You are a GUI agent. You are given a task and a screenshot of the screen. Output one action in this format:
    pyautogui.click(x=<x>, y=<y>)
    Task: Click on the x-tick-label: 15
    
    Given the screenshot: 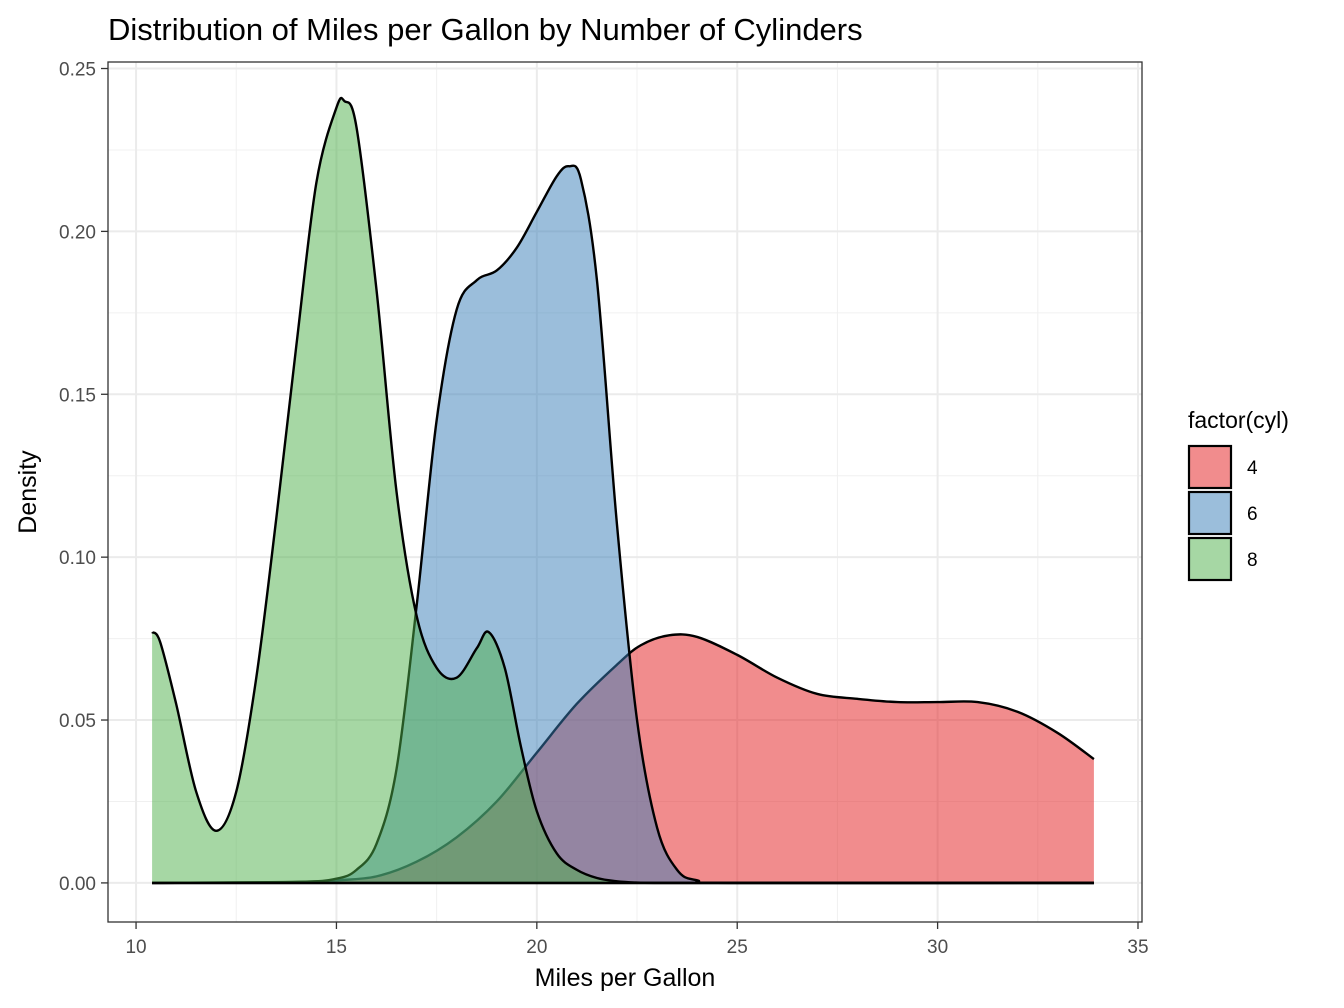 What is the action you would take?
    pyautogui.click(x=336, y=947)
    